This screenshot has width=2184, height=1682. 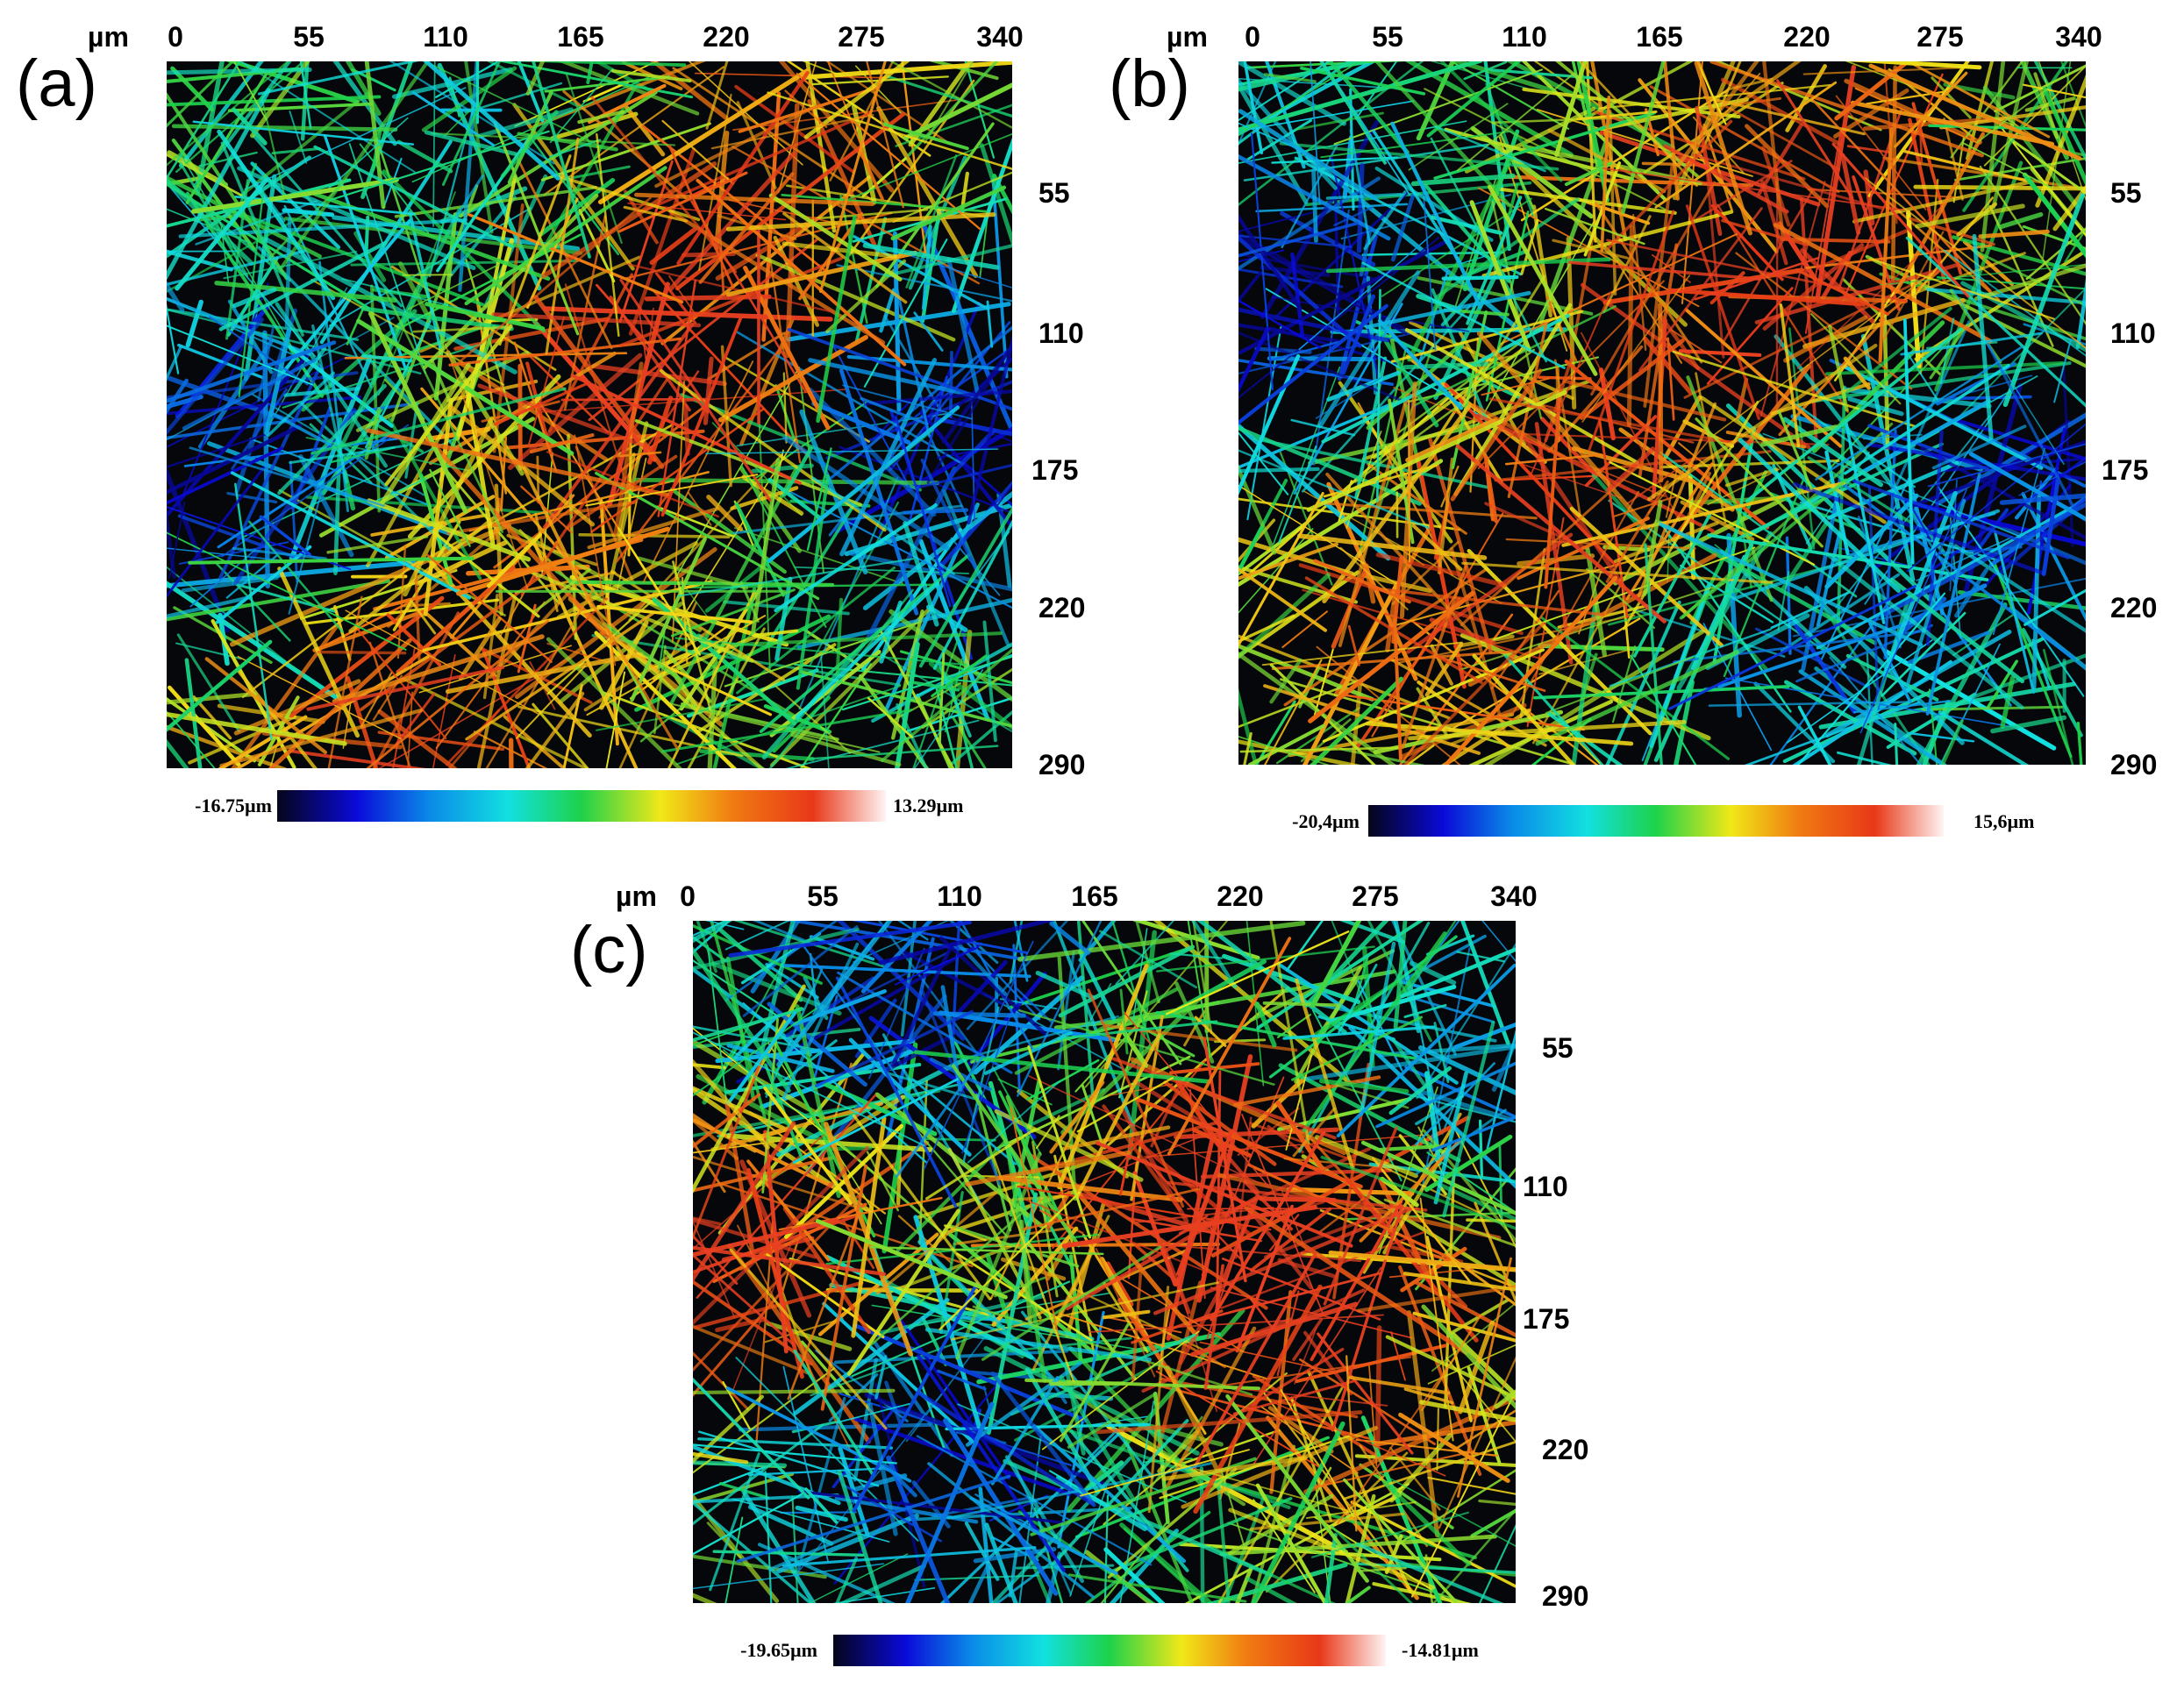 What do you see at coordinates (1807, 37) in the screenshot?
I see `x-tick-label: 220` at bounding box center [1807, 37].